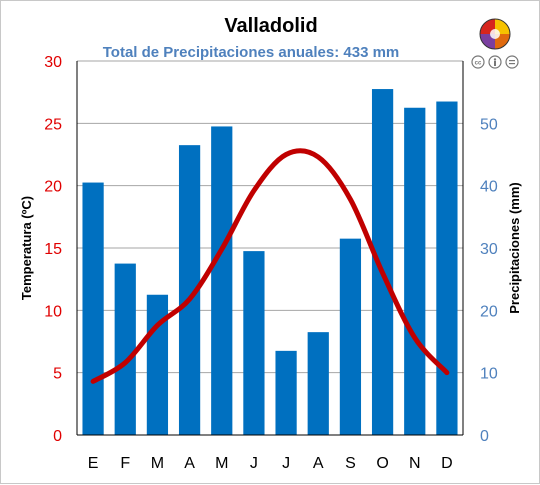 The width and height of the screenshot is (540, 485). What do you see at coordinates (489, 311) in the screenshot?
I see `y-tick-right: 20` at bounding box center [489, 311].